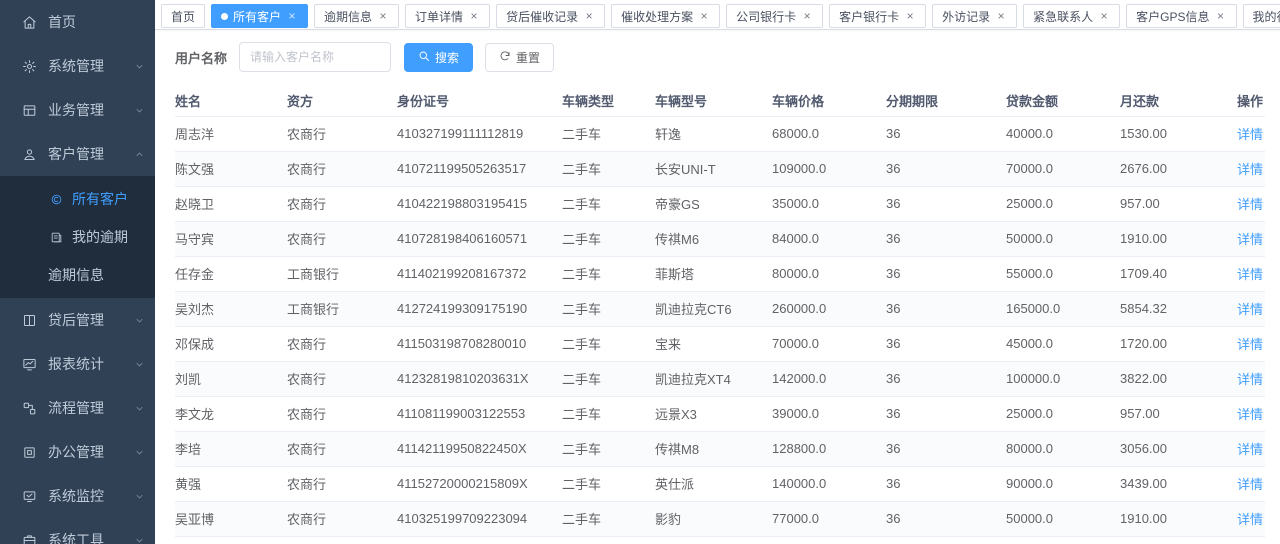 The width and height of the screenshot is (1280, 544). What do you see at coordinates (1261, 16) in the screenshot?
I see `tab-11: 我的待办×` at bounding box center [1261, 16].